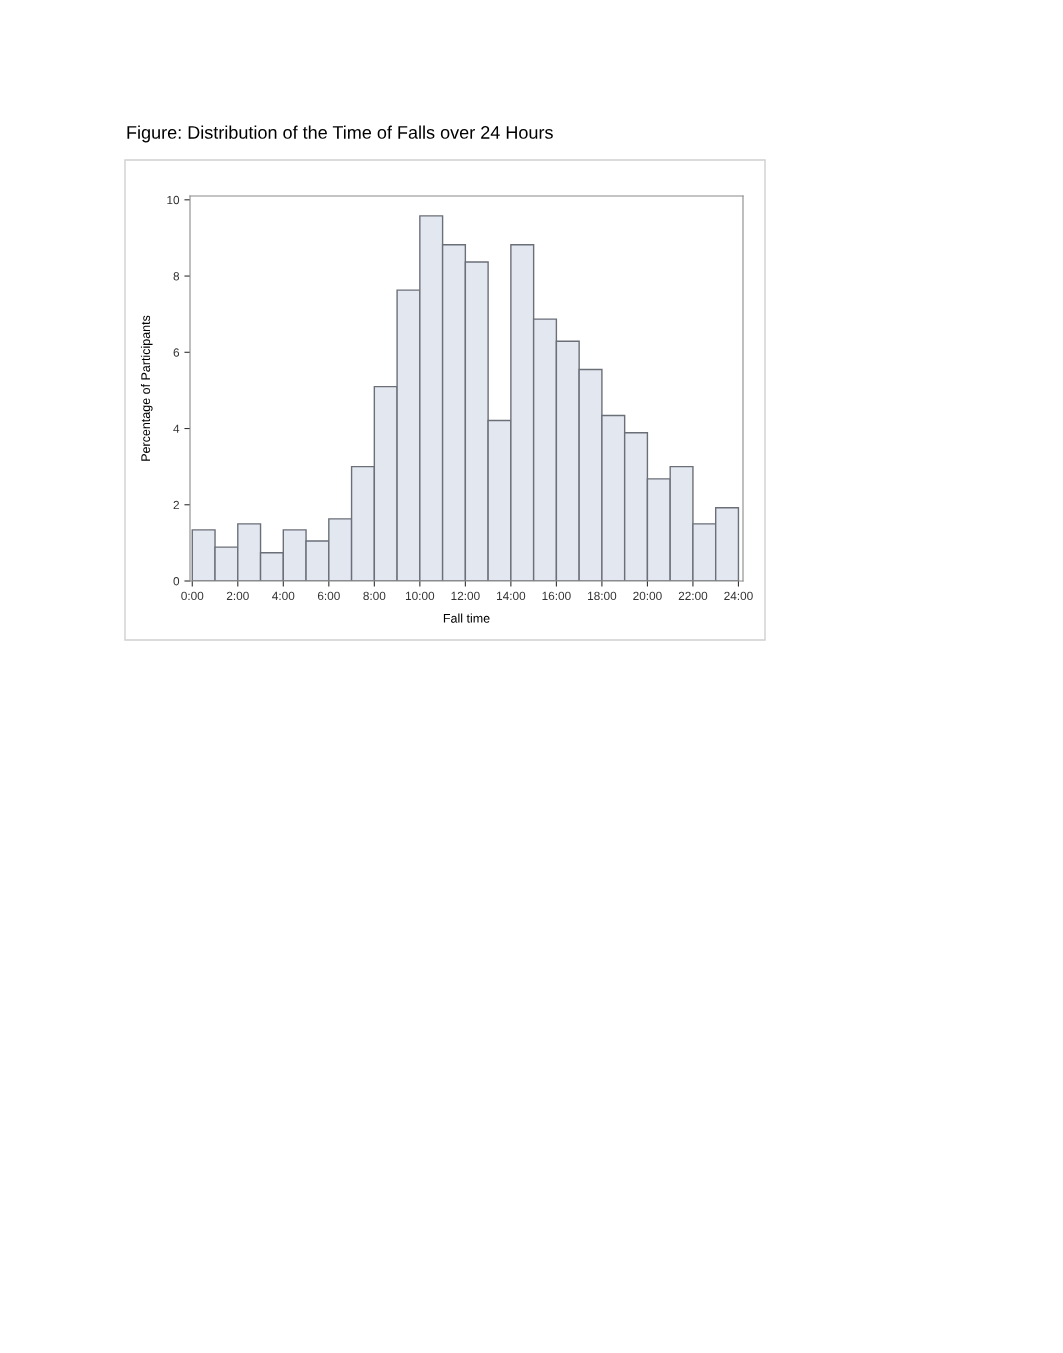  I want to click on x-tick-label: 18:00, so click(602, 596).